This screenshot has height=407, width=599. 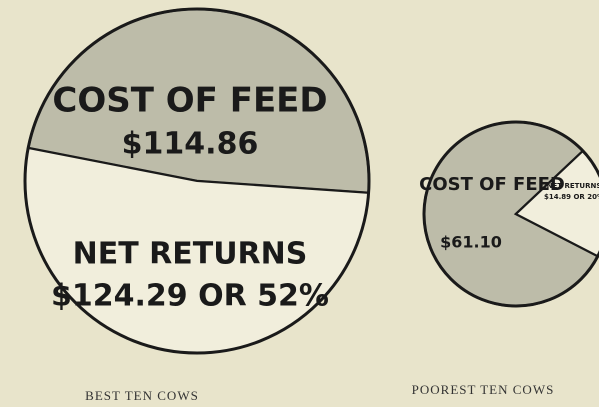 I want to click on chart-title: BEST TEN COWS, so click(x=142, y=395).